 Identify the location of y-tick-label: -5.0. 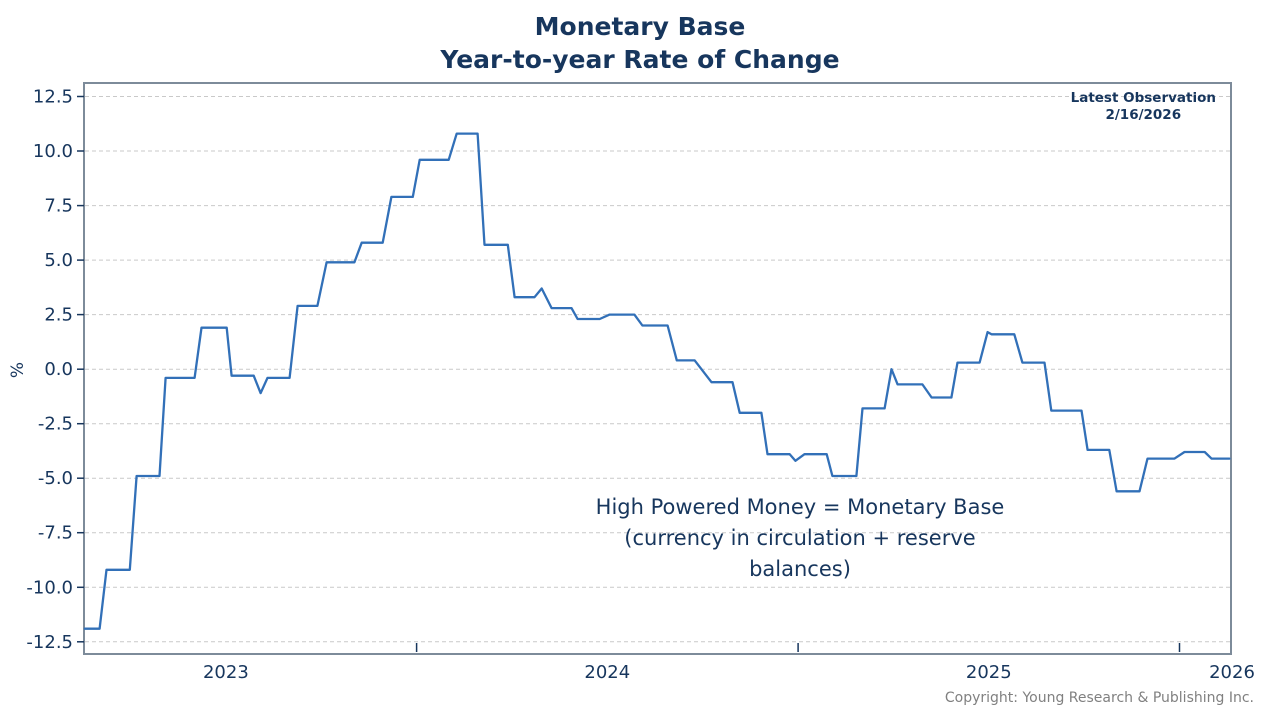
(55, 478).